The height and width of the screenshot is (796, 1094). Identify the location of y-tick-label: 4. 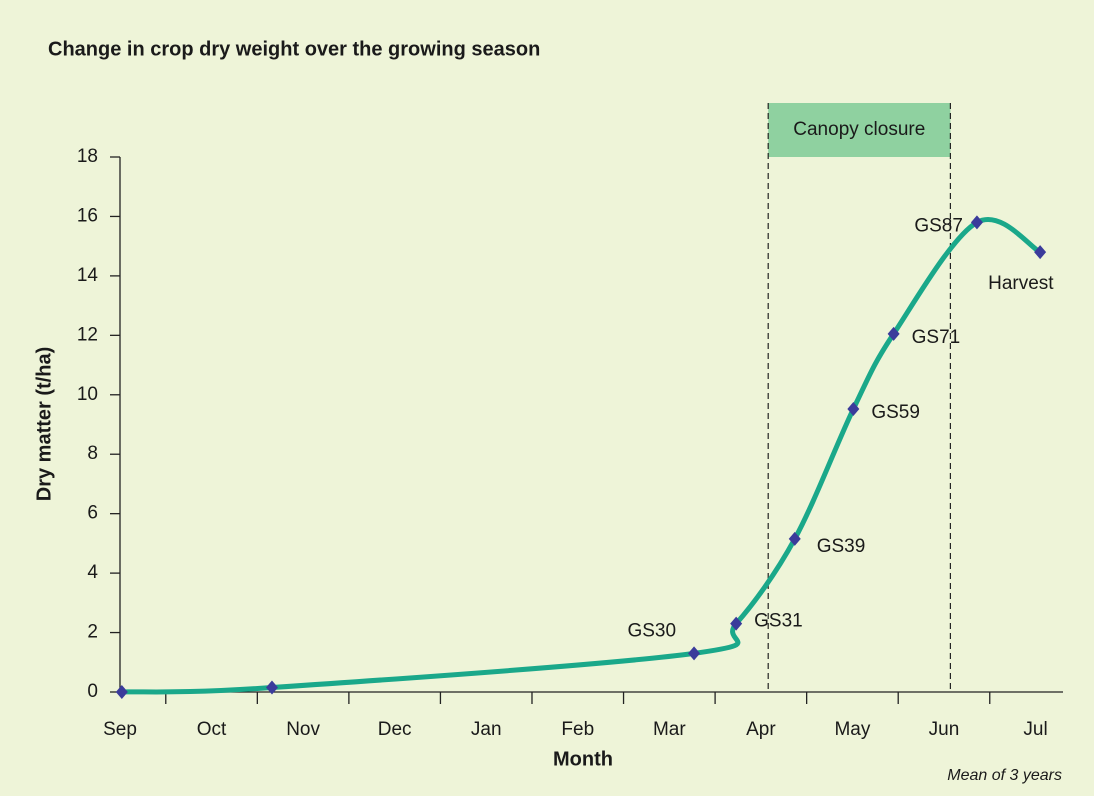
(92, 572).